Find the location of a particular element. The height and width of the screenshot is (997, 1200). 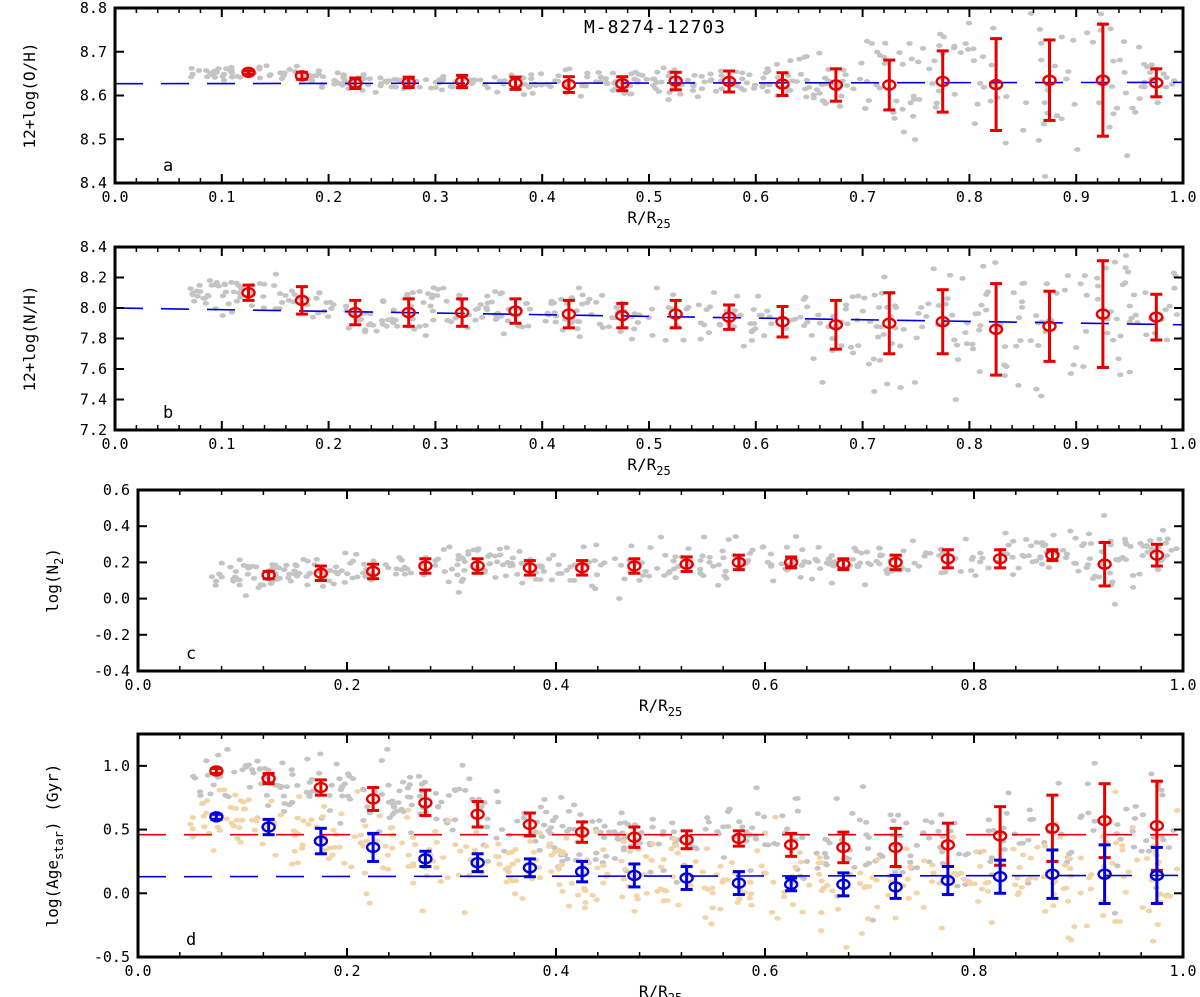

y-tick-label: 8.2 is located at coordinates (93, 278).